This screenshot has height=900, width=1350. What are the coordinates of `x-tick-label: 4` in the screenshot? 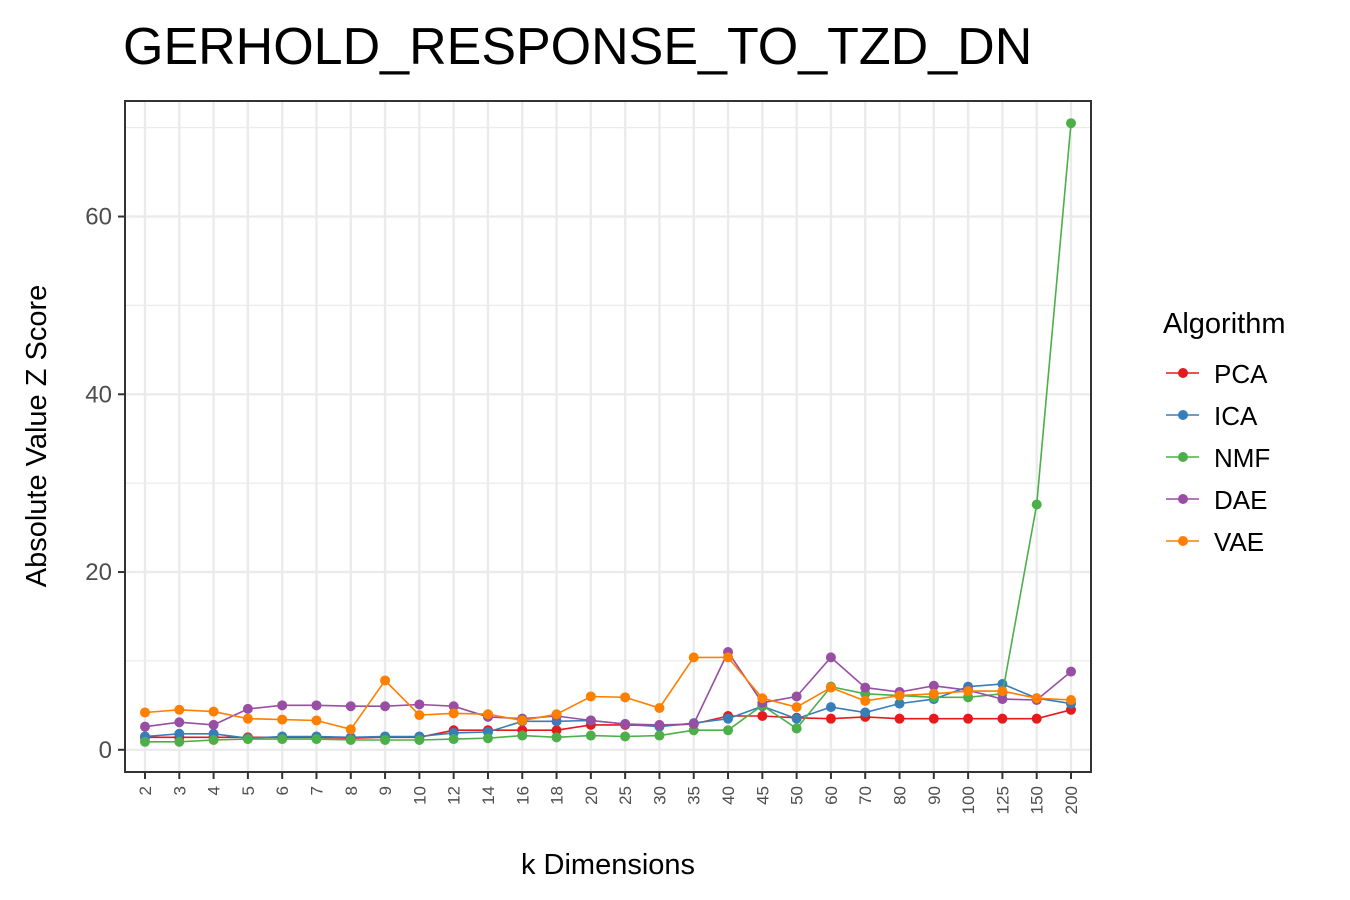 It's located at (214, 790).